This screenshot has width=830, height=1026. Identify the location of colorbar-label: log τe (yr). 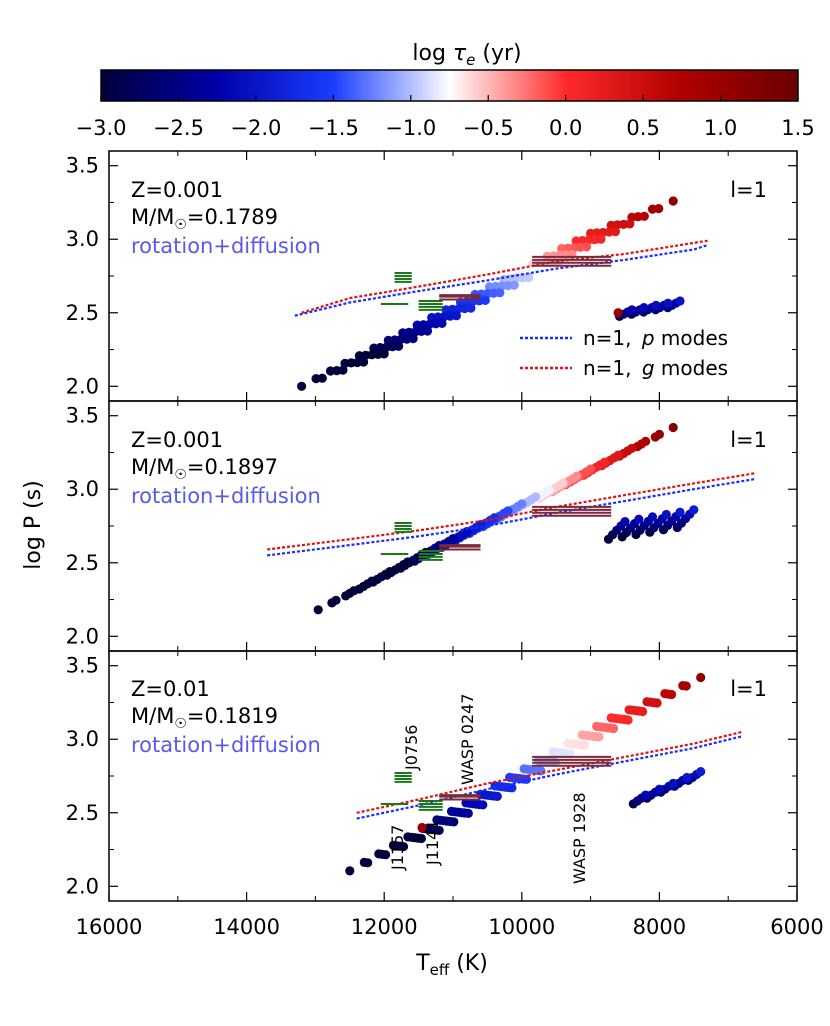
(466, 55).